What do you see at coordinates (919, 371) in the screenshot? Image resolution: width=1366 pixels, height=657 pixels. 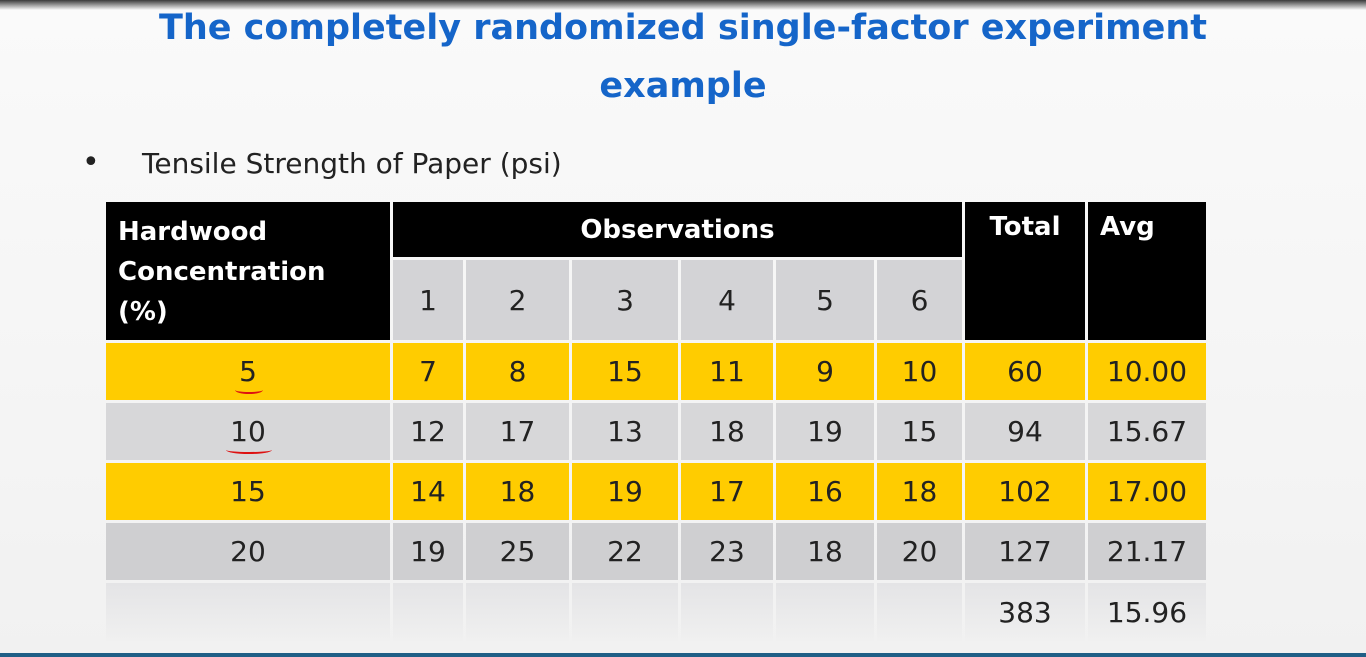 I see `obs-cell: 10` at bounding box center [919, 371].